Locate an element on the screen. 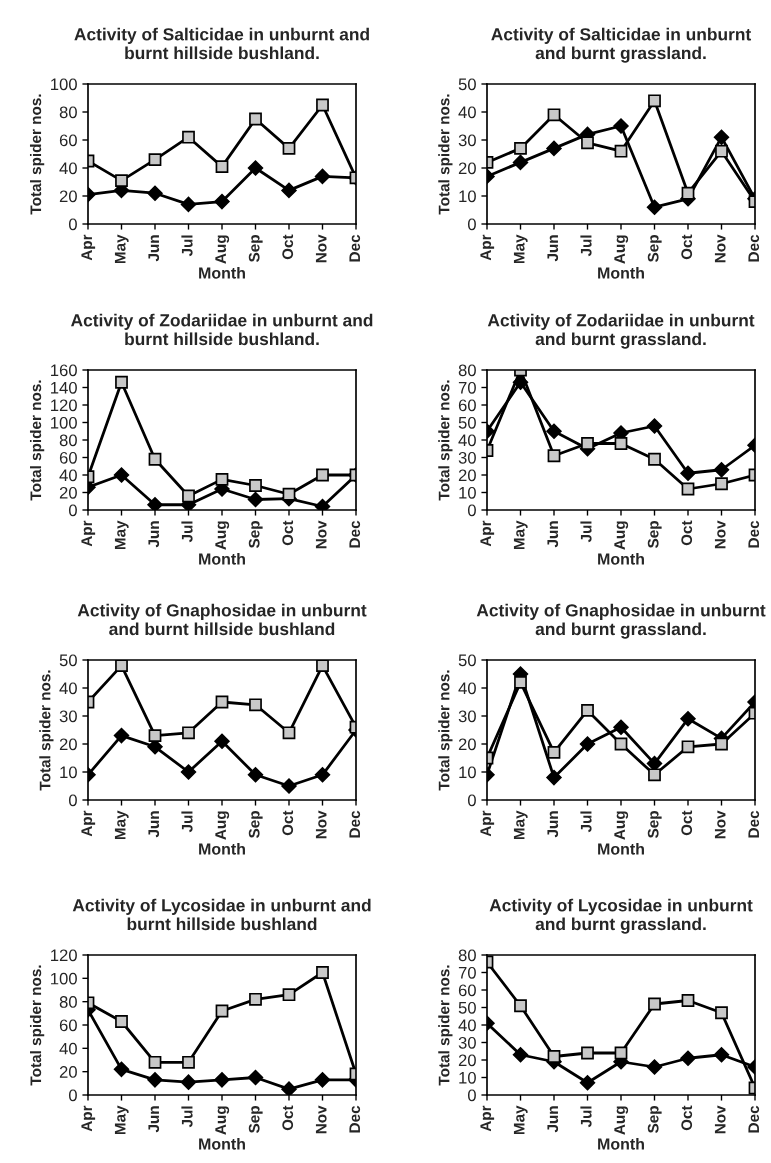 The width and height of the screenshot is (771, 1163). chart-title: Activity of Zodariidae in unburnt and burnt grassland. is located at coordinates (621, 331).